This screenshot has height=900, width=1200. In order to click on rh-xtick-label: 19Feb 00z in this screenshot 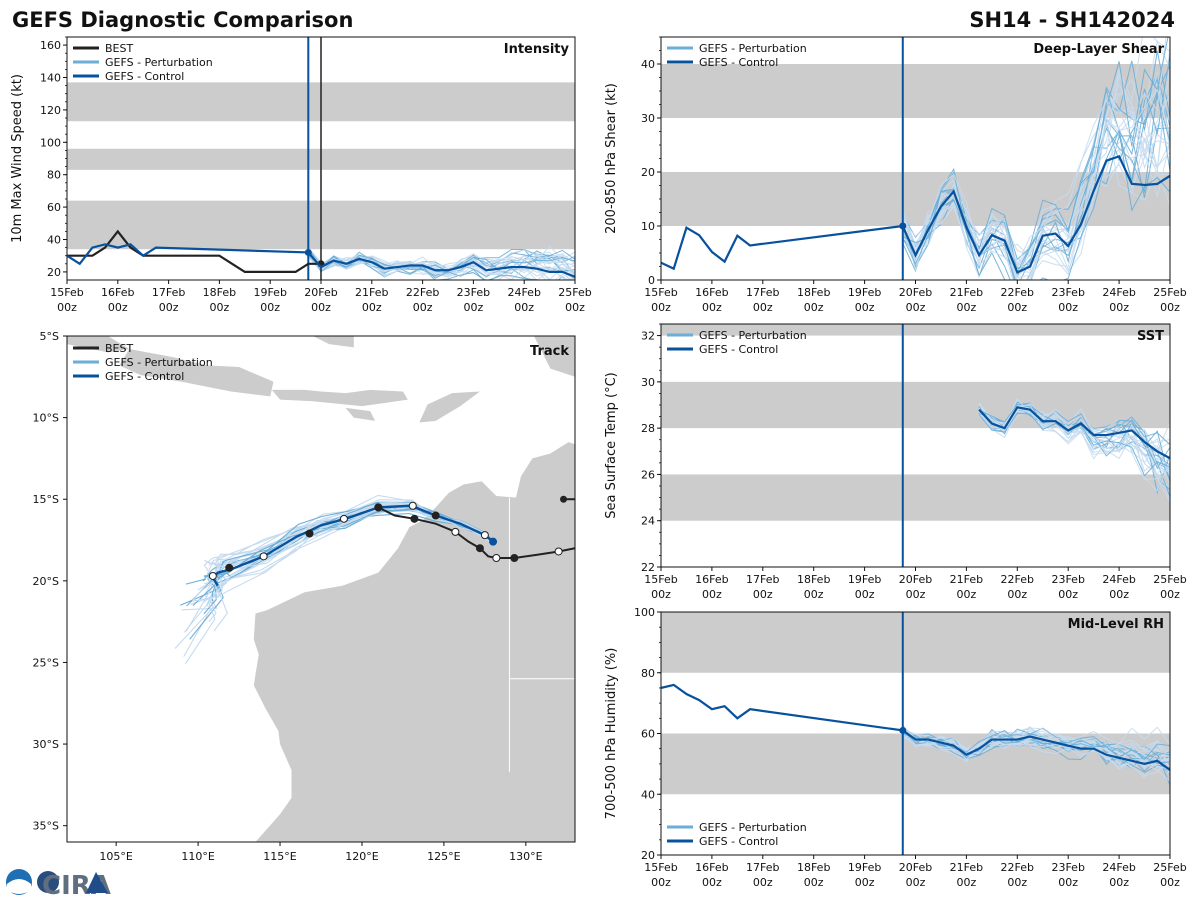, I will do `click(864, 875)`.